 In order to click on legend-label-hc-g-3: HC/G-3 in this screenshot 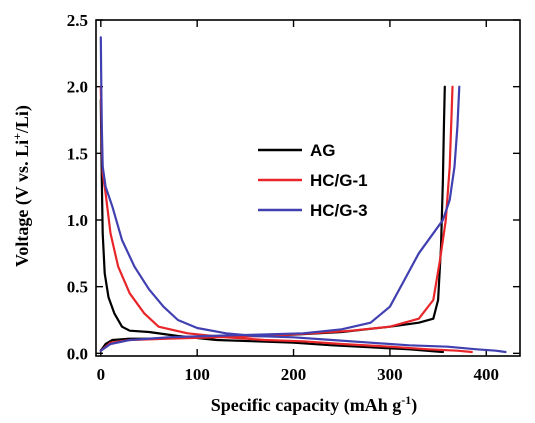, I will do `click(339, 210)`.